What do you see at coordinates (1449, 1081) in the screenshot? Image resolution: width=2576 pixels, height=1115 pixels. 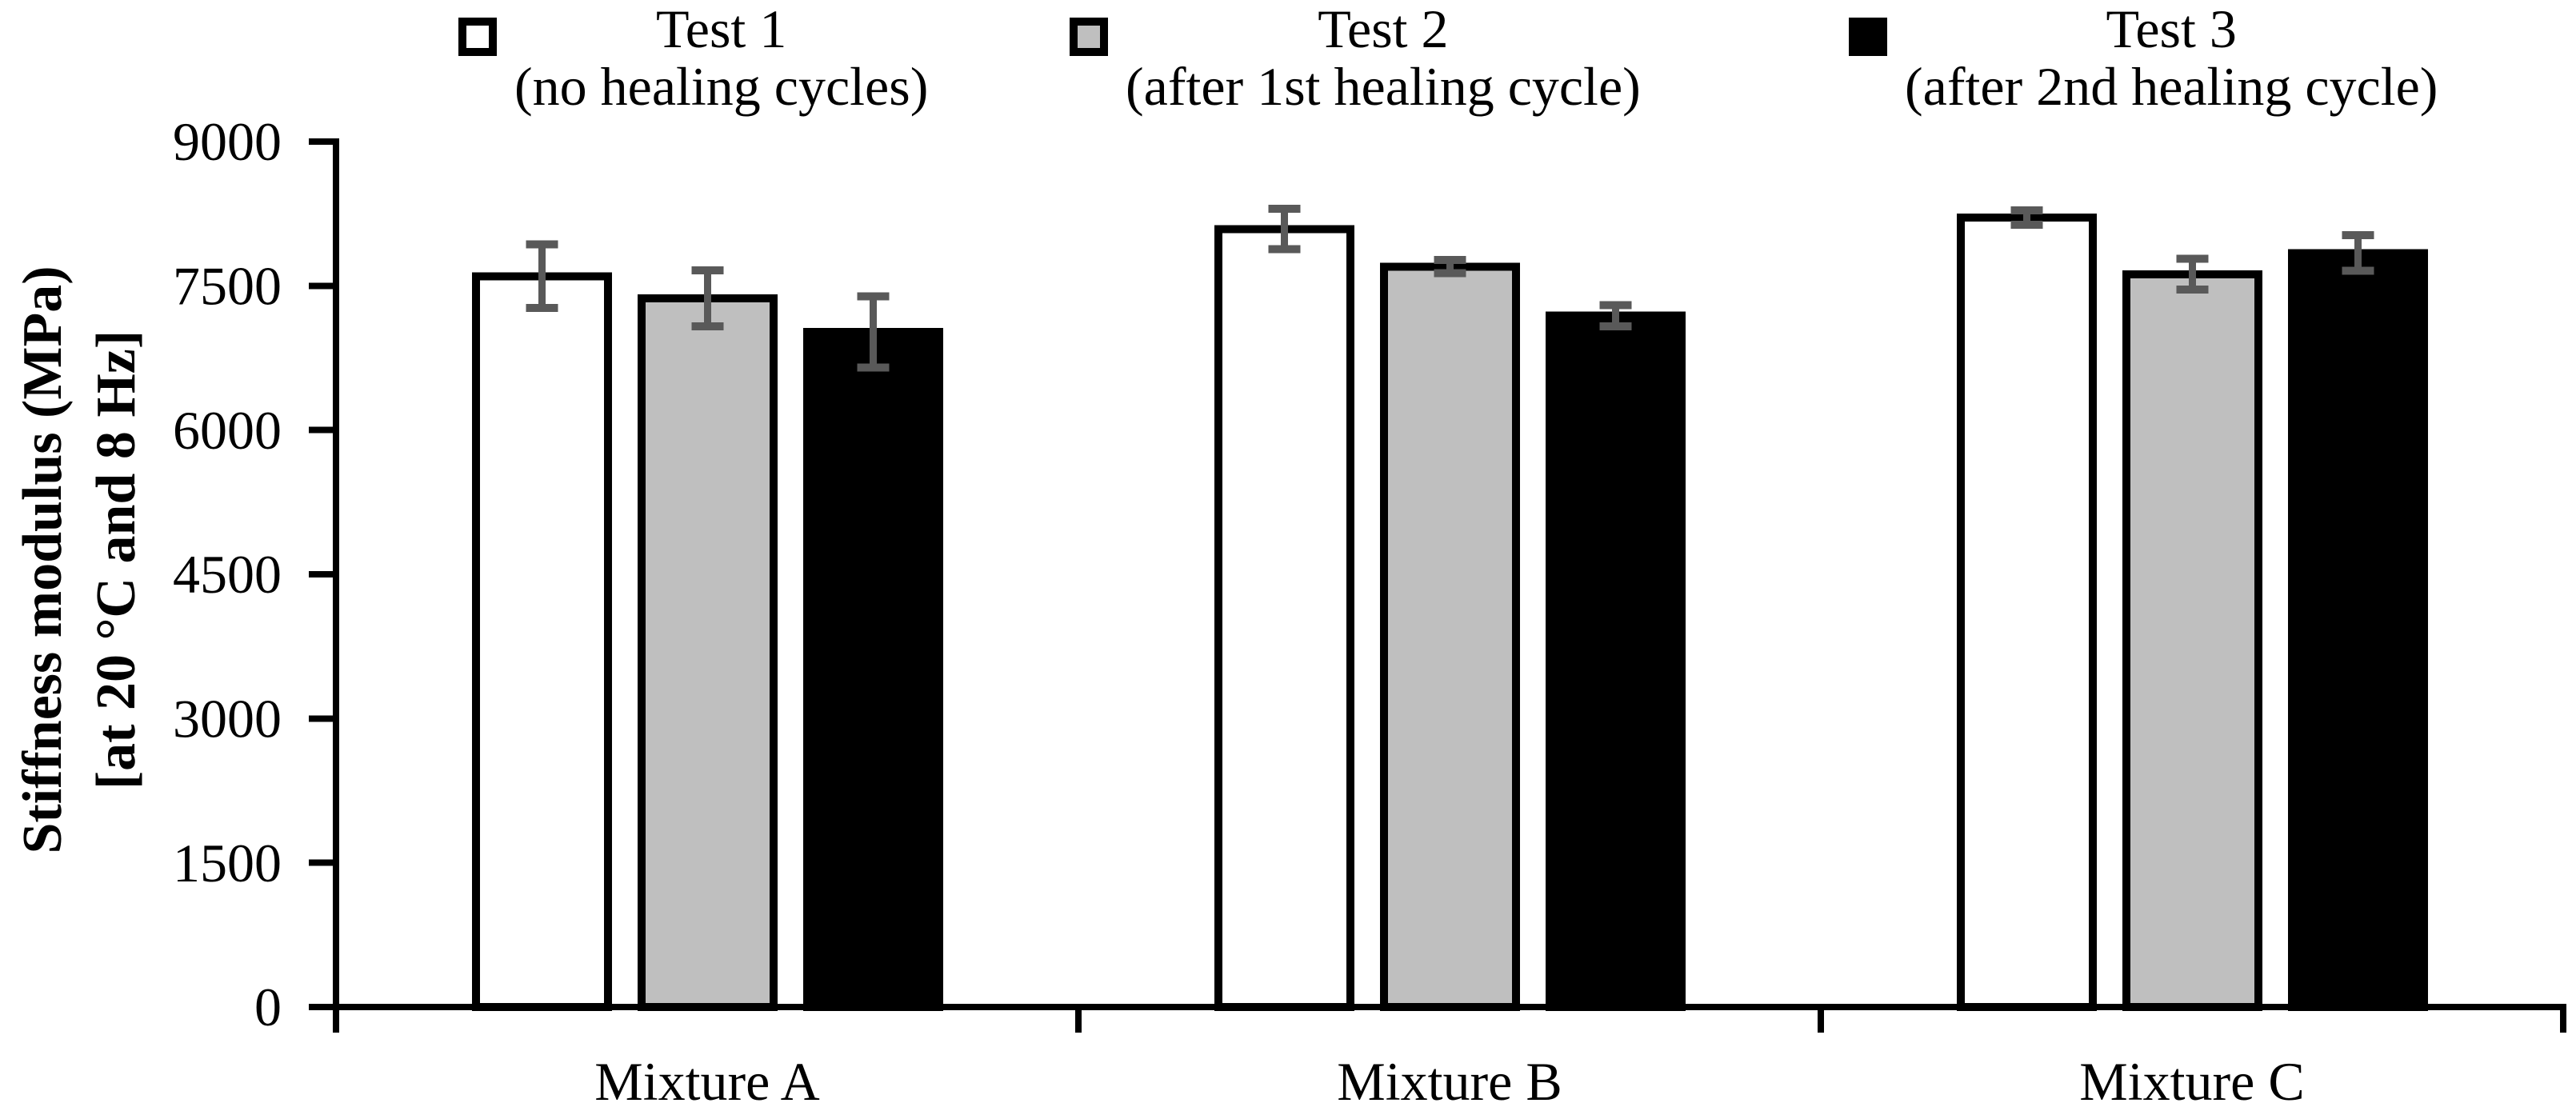 I see `x-category-label: Mixture B` at bounding box center [1449, 1081].